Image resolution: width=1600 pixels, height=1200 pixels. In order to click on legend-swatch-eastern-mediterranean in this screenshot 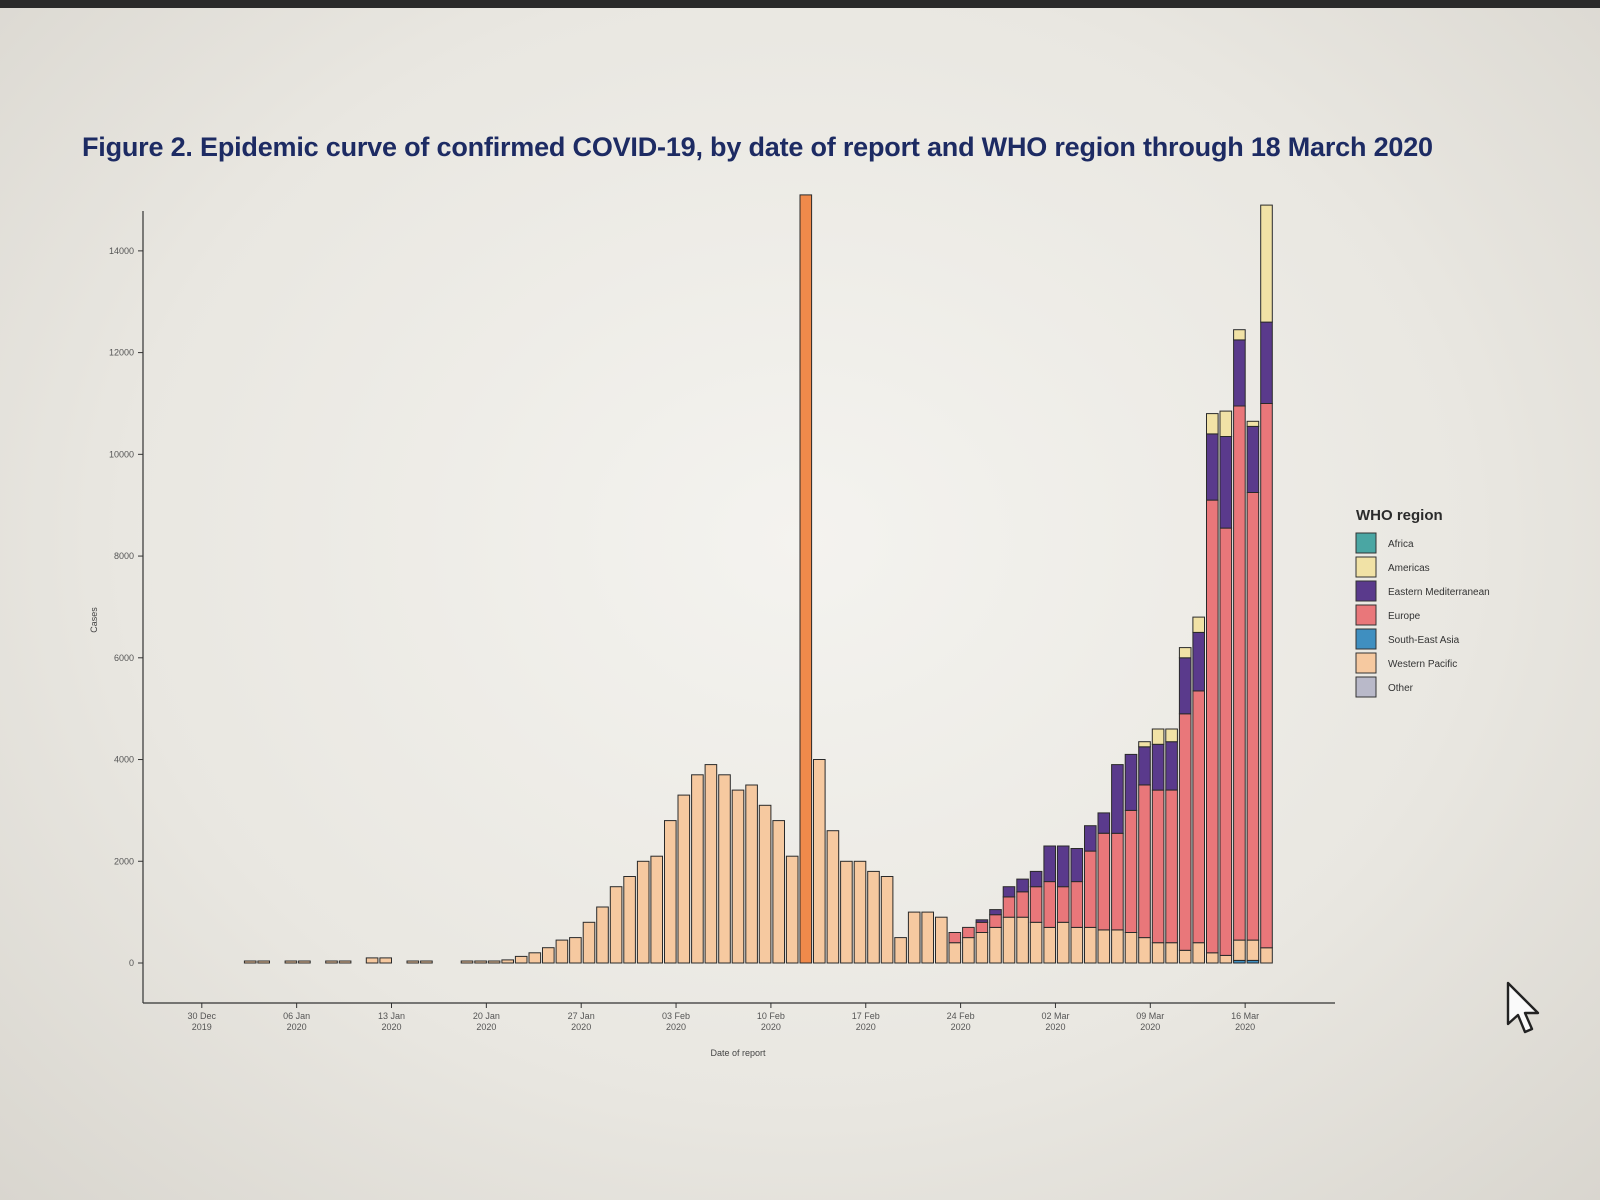, I will do `click(1366, 591)`.